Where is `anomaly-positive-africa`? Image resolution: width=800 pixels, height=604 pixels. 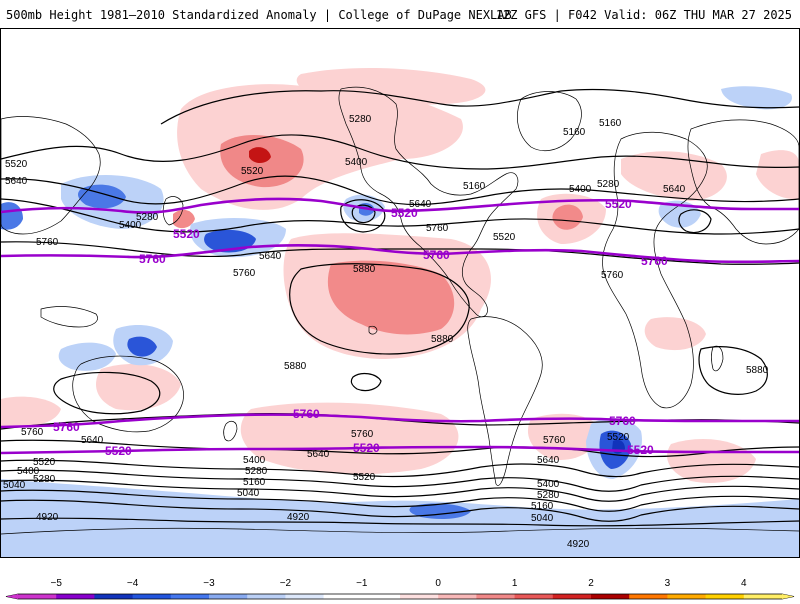 anomaly-positive-africa is located at coordinates (675, 334).